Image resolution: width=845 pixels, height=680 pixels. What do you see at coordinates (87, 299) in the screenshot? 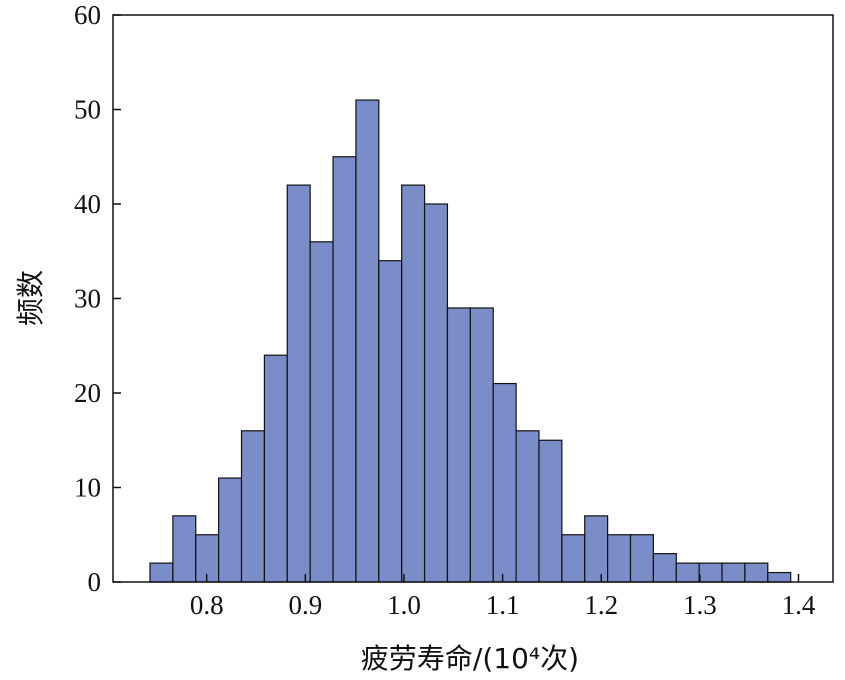
I see `y-tick-label: 30` at bounding box center [87, 299].